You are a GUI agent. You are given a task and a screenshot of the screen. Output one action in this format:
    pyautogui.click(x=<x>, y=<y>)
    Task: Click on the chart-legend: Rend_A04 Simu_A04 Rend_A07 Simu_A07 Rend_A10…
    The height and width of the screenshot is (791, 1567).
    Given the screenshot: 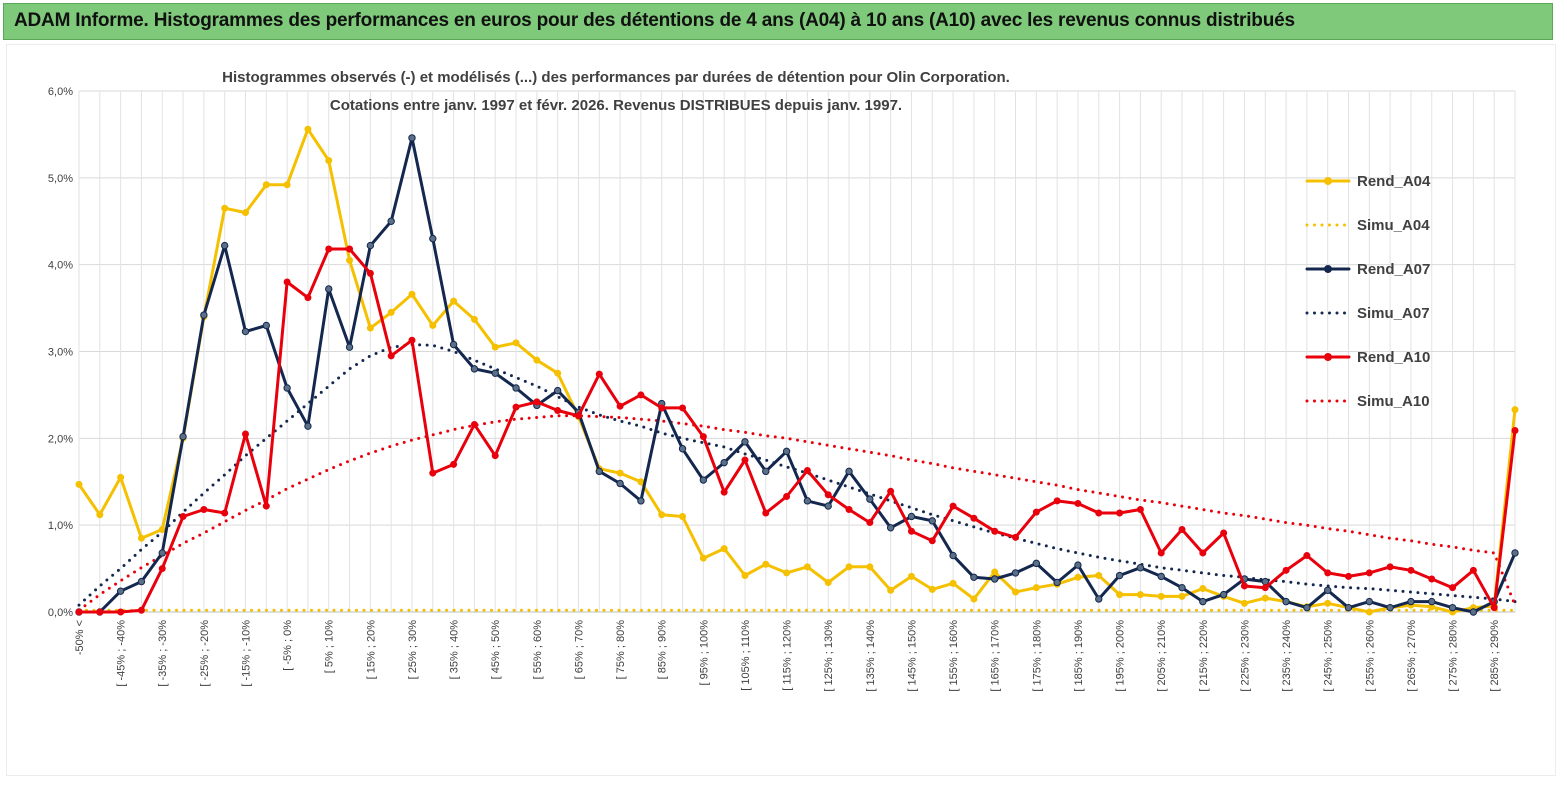 What is the action you would take?
    pyautogui.click(x=1368, y=291)
    